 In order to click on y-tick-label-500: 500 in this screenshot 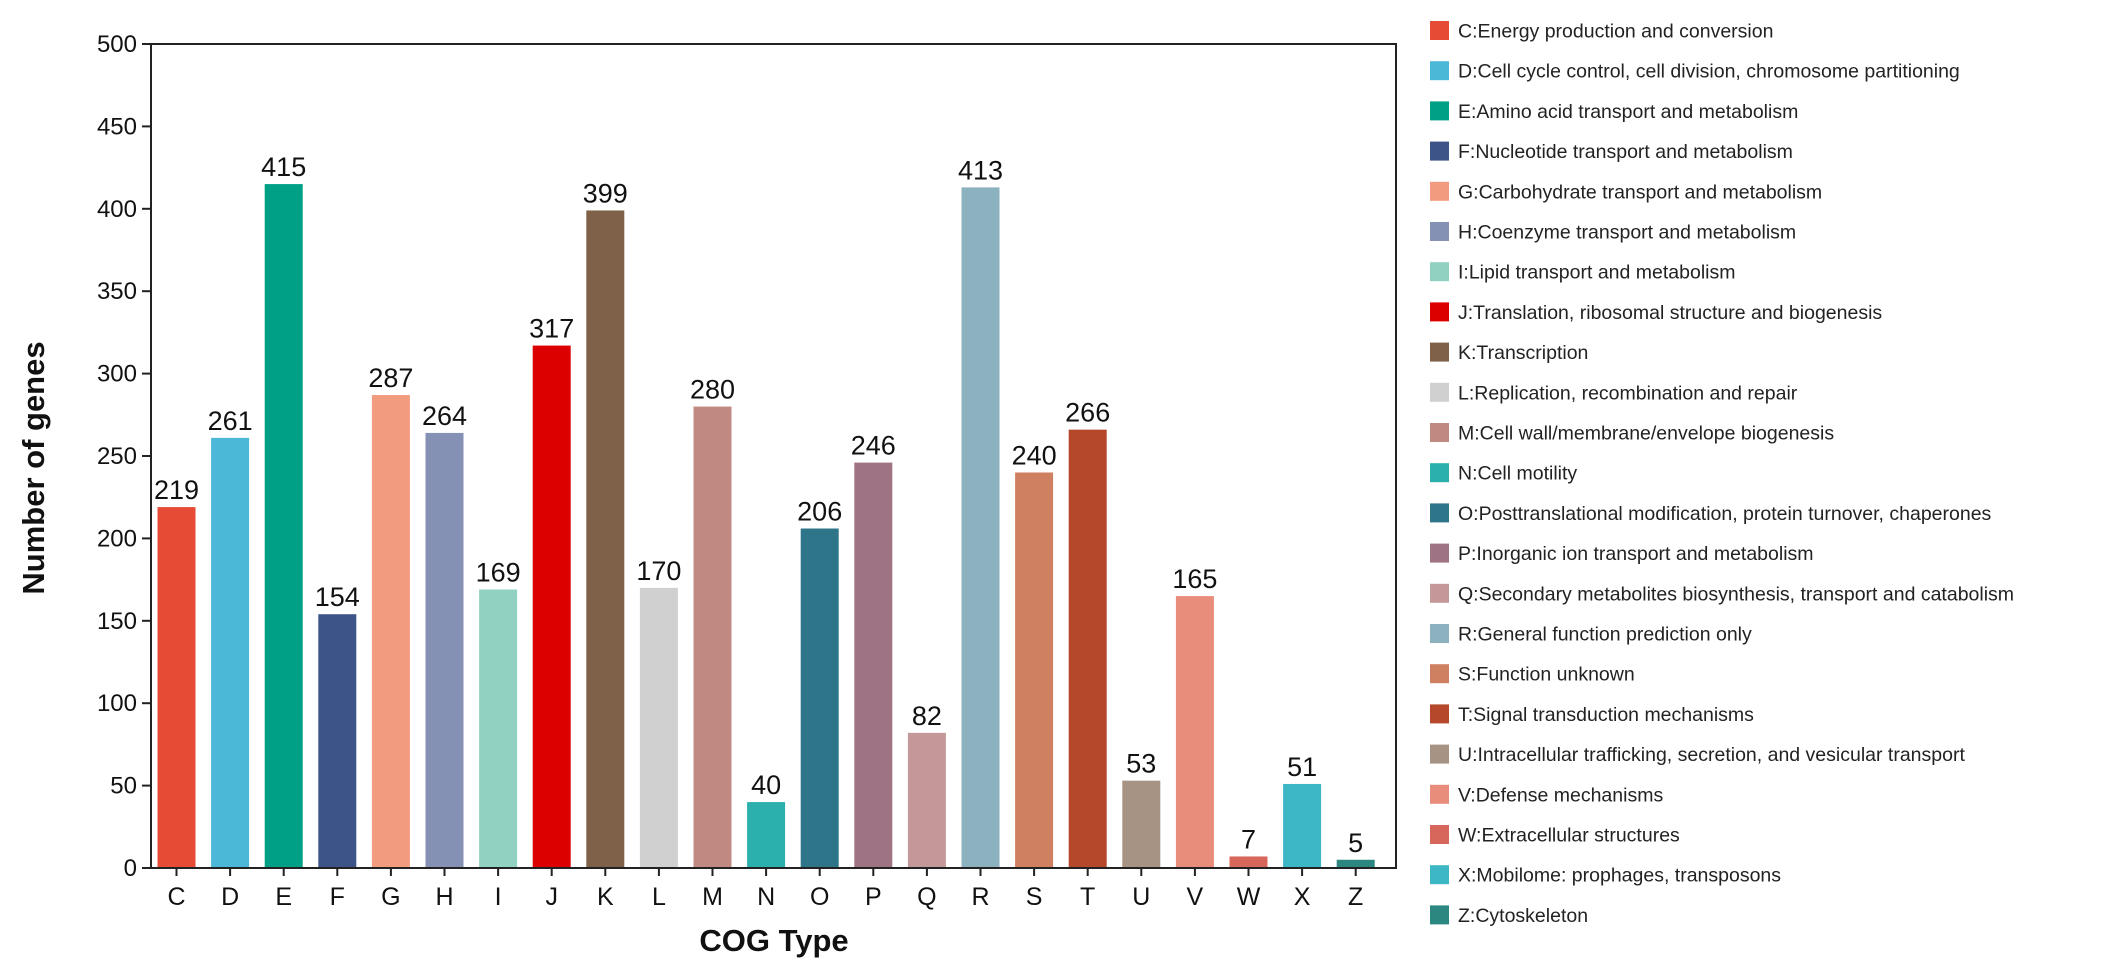, I will do `click(117, 44)`.